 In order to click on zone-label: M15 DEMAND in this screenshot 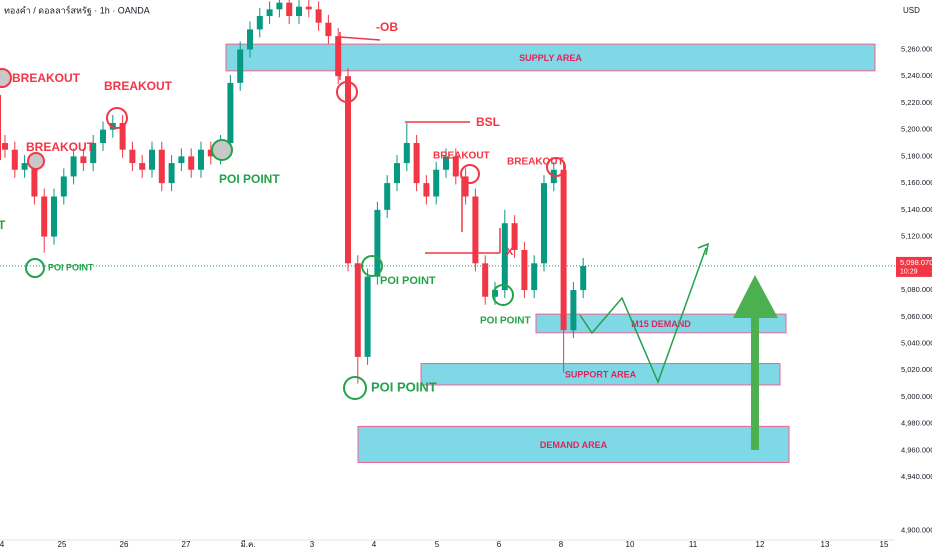, I will do `click(661, 324)`.